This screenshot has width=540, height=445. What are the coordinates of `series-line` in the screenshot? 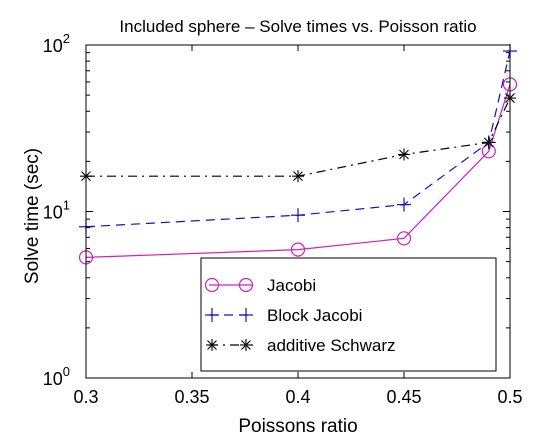 It's located at (298, 137).